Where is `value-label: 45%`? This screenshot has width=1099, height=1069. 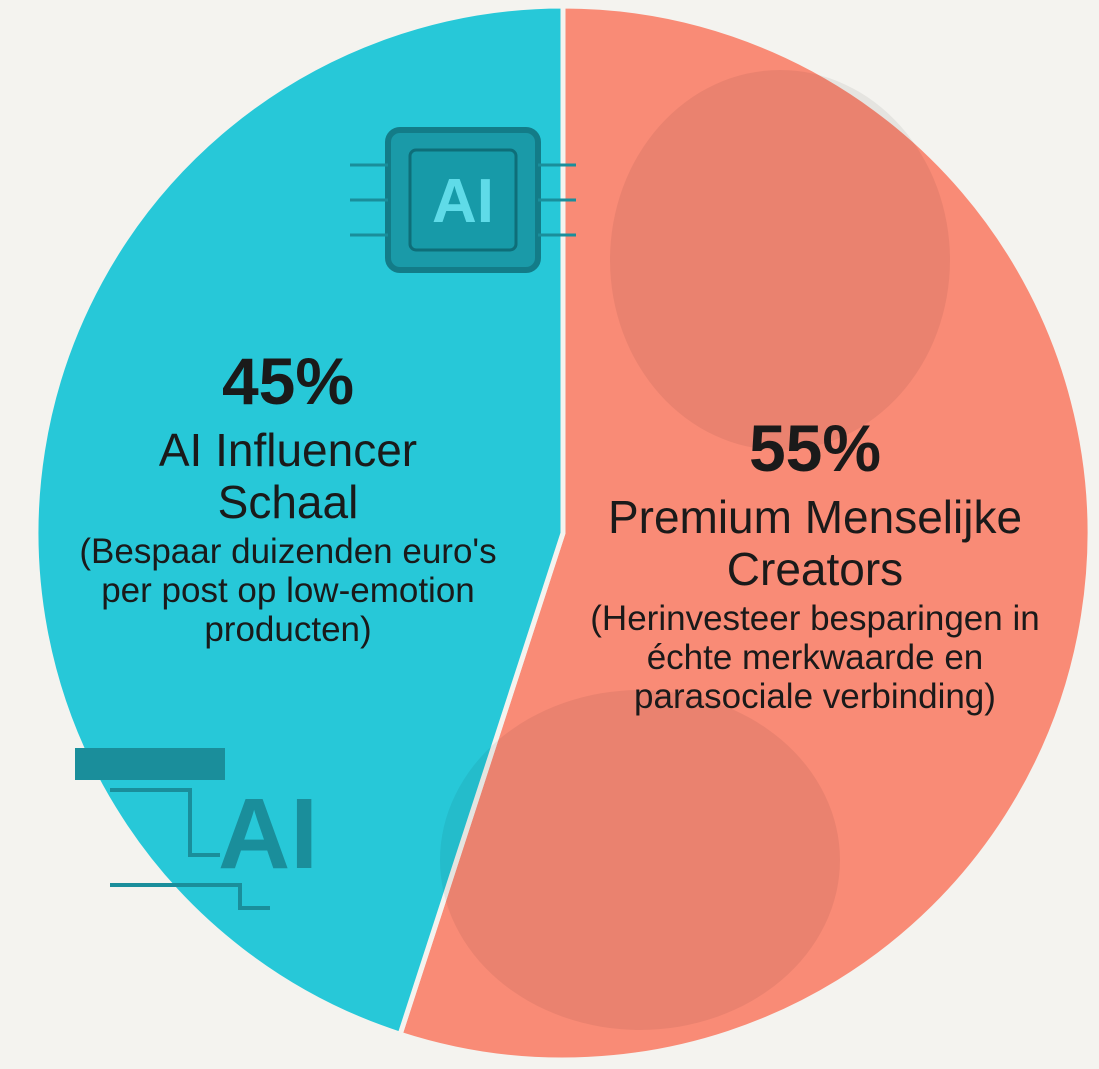 value-label: 45% is located at coordinates (288, 381).